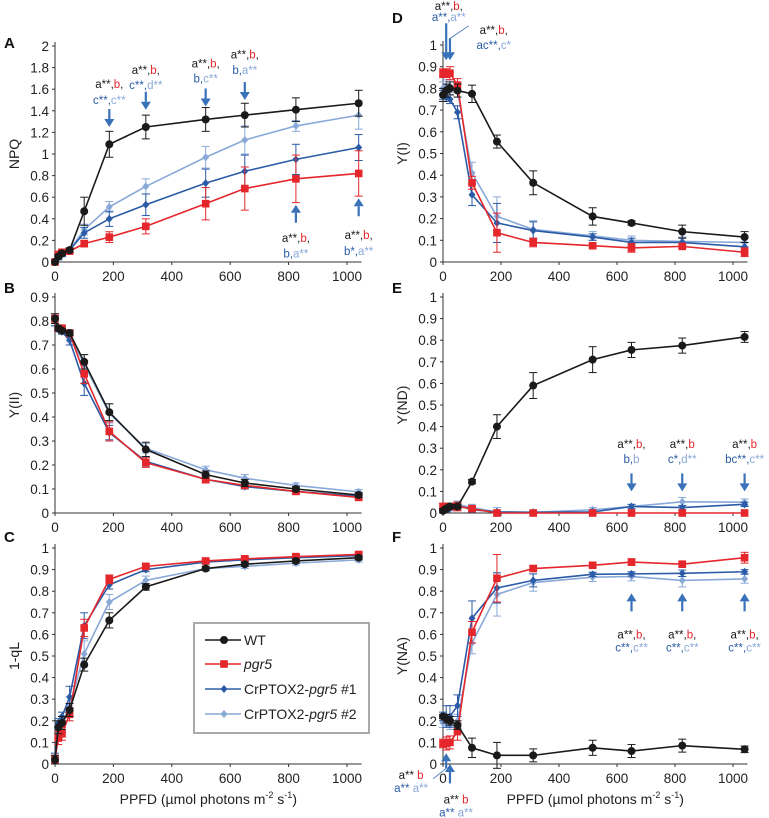  I want to click on y-axis-title: Y(II), so click(14, 405).